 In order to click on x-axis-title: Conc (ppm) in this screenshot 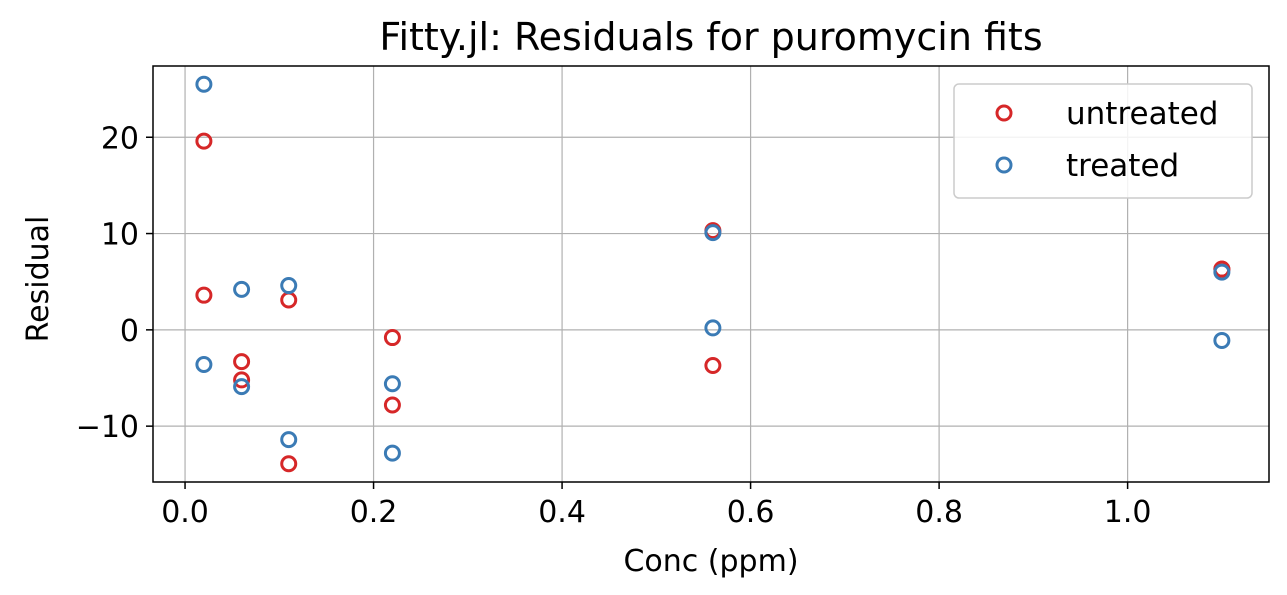, I will do `click(710, 561)`.